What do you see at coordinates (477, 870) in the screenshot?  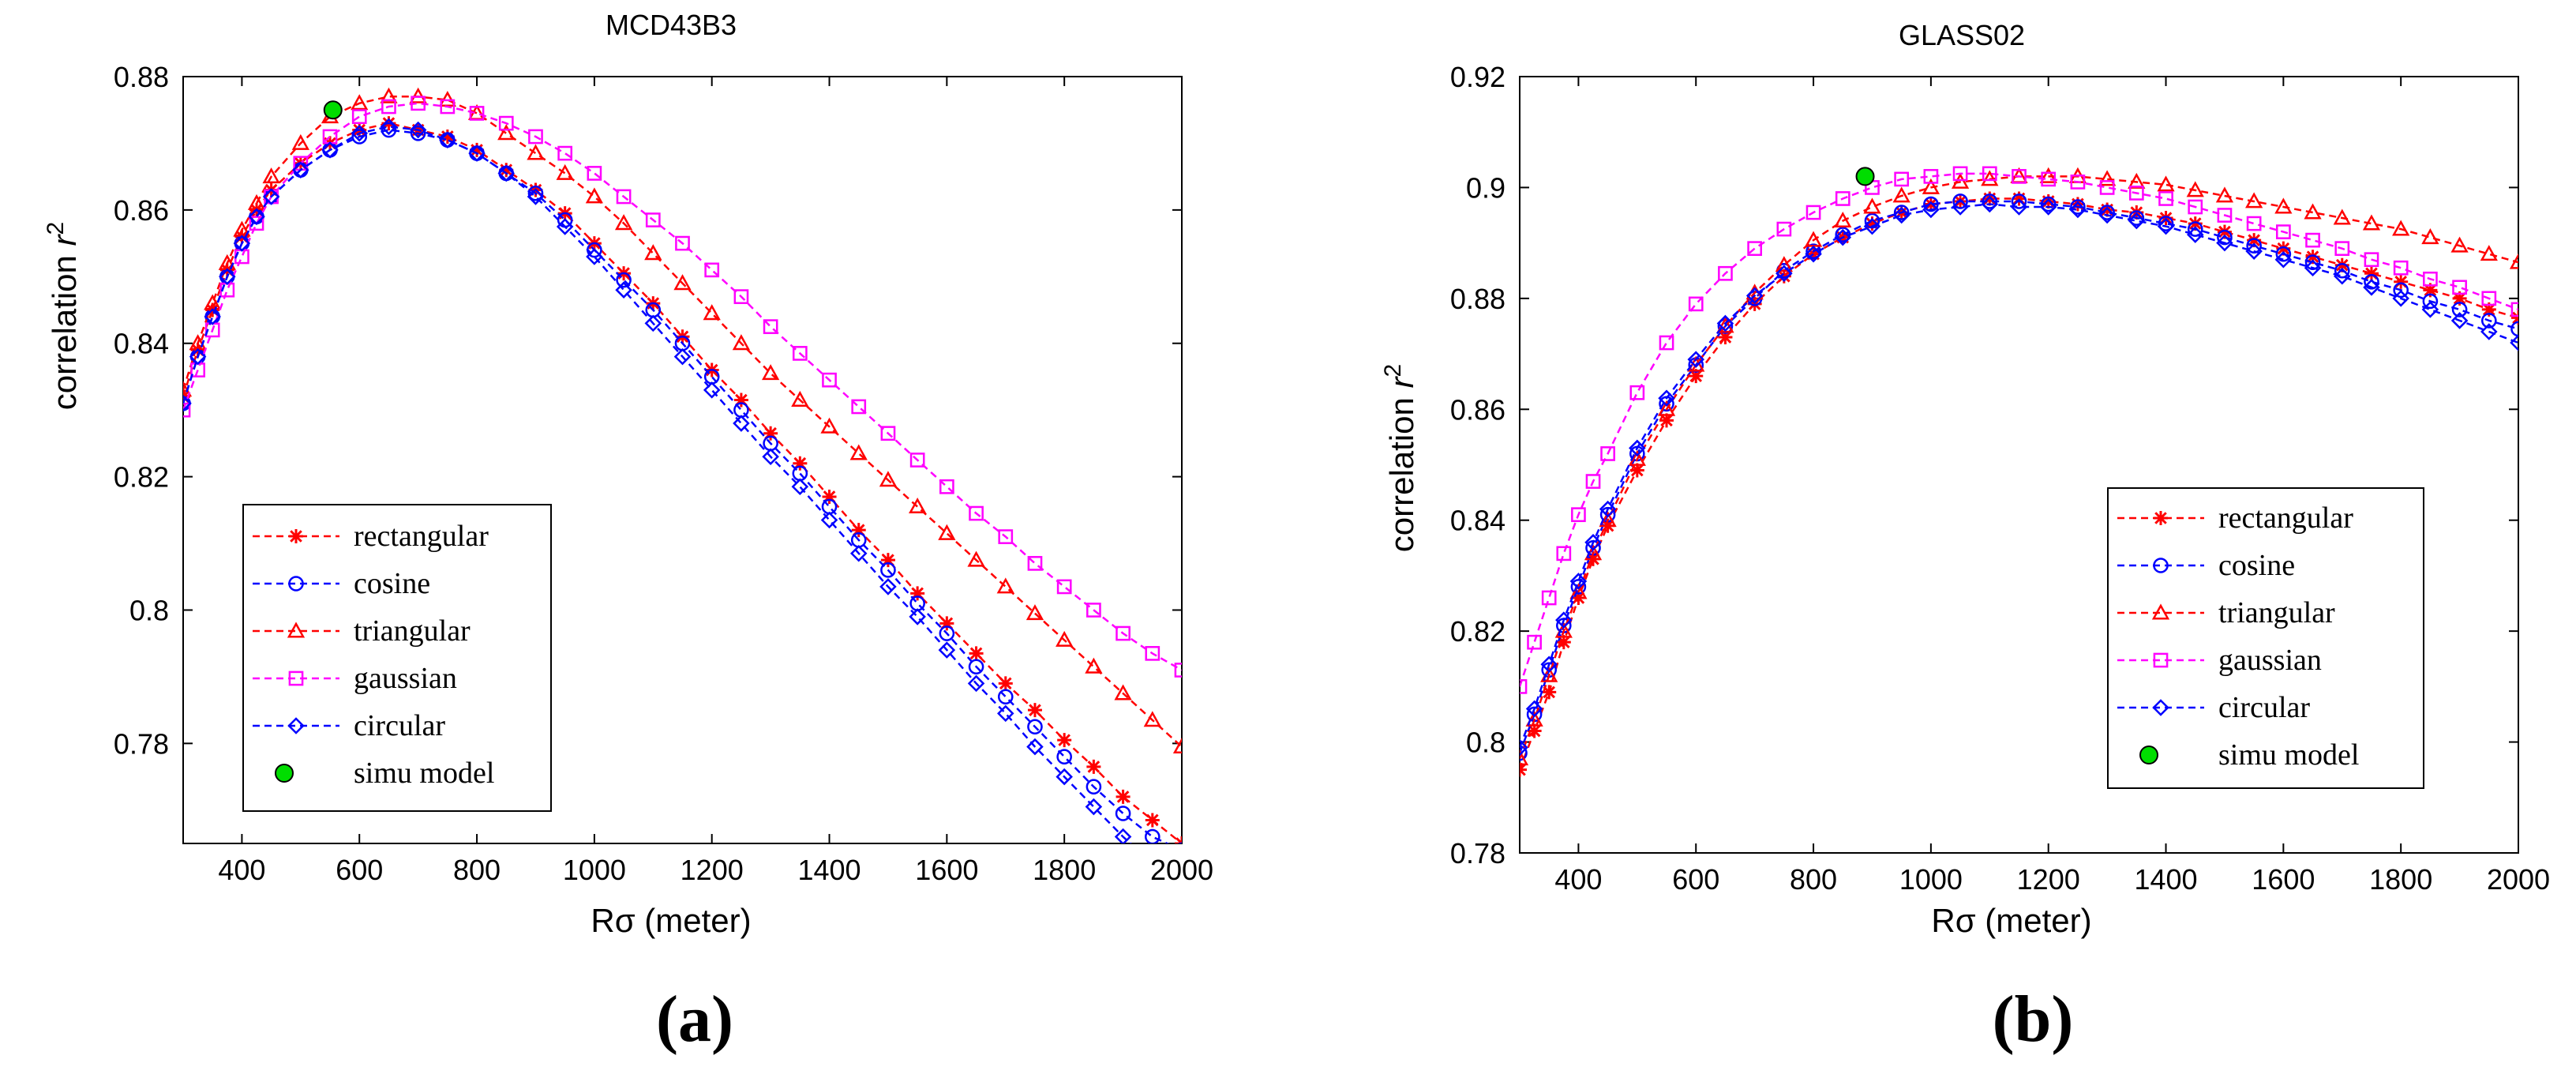 I see `x-tick-label: 800` at bounding box center [477, 870].